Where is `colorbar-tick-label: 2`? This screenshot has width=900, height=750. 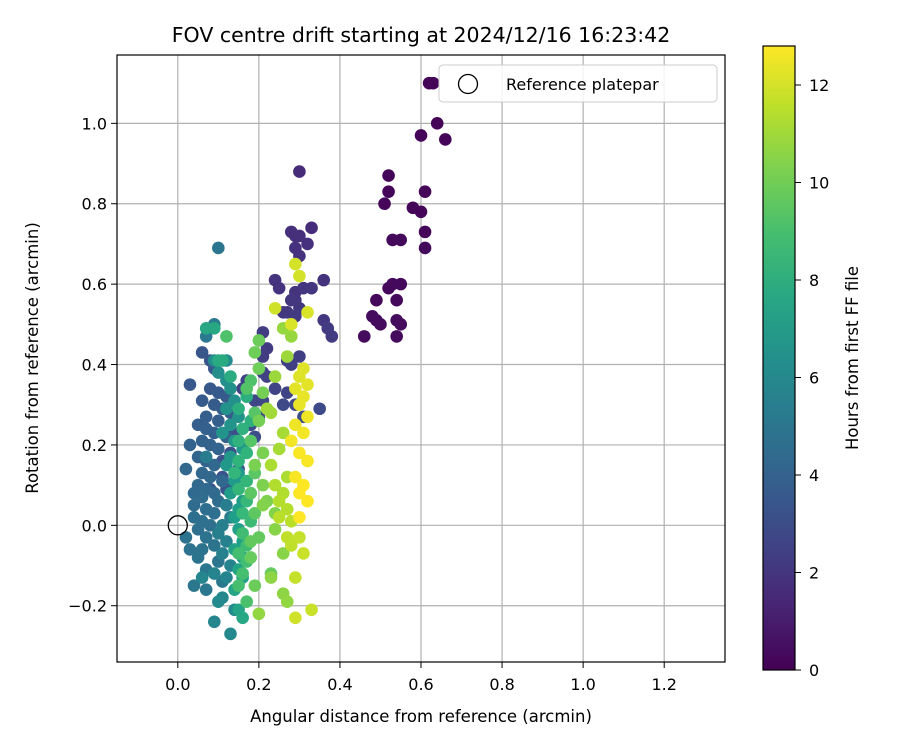
colorbar-tick-label: 2 is located at coordinates (814, 573).